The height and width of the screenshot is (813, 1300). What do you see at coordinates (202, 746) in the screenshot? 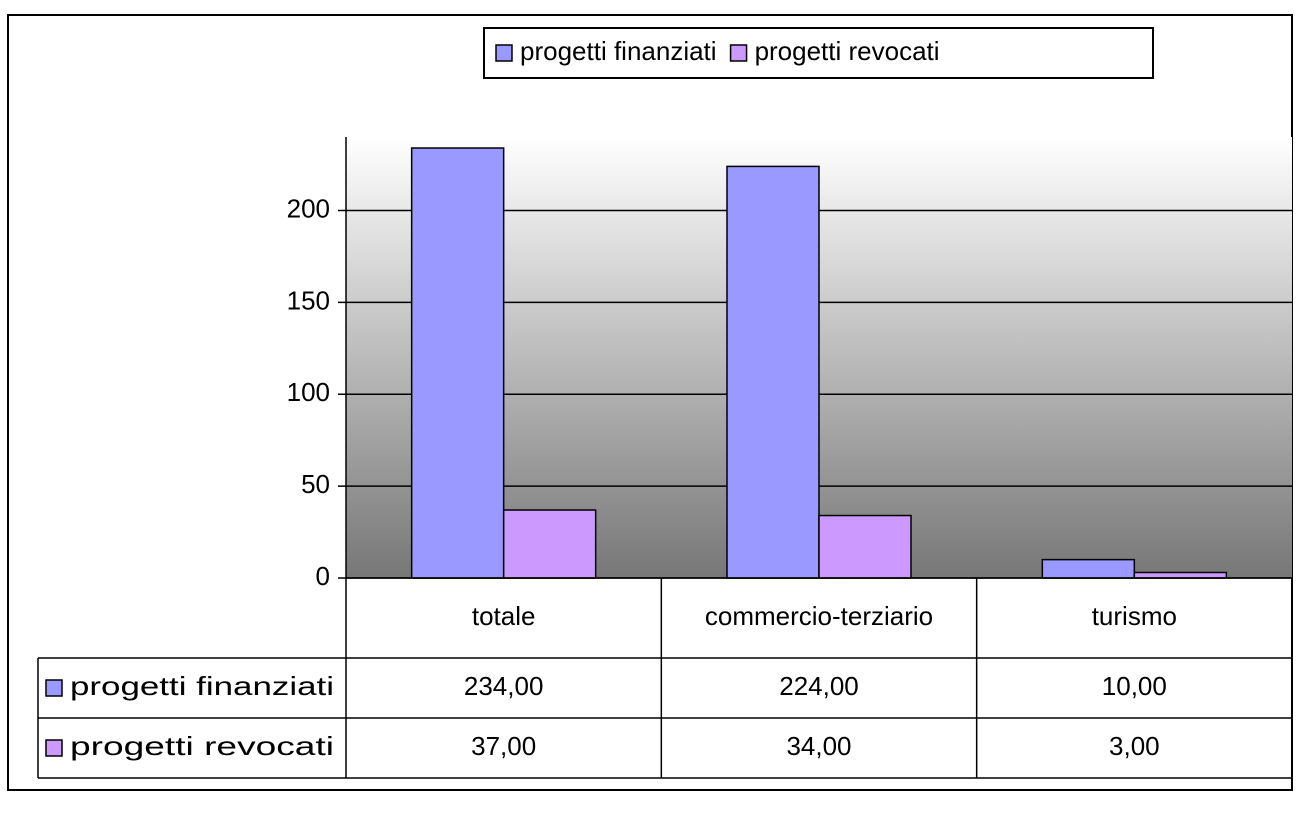
I see `table-row-label: progetti revocati` at bounding box center [202, 746].